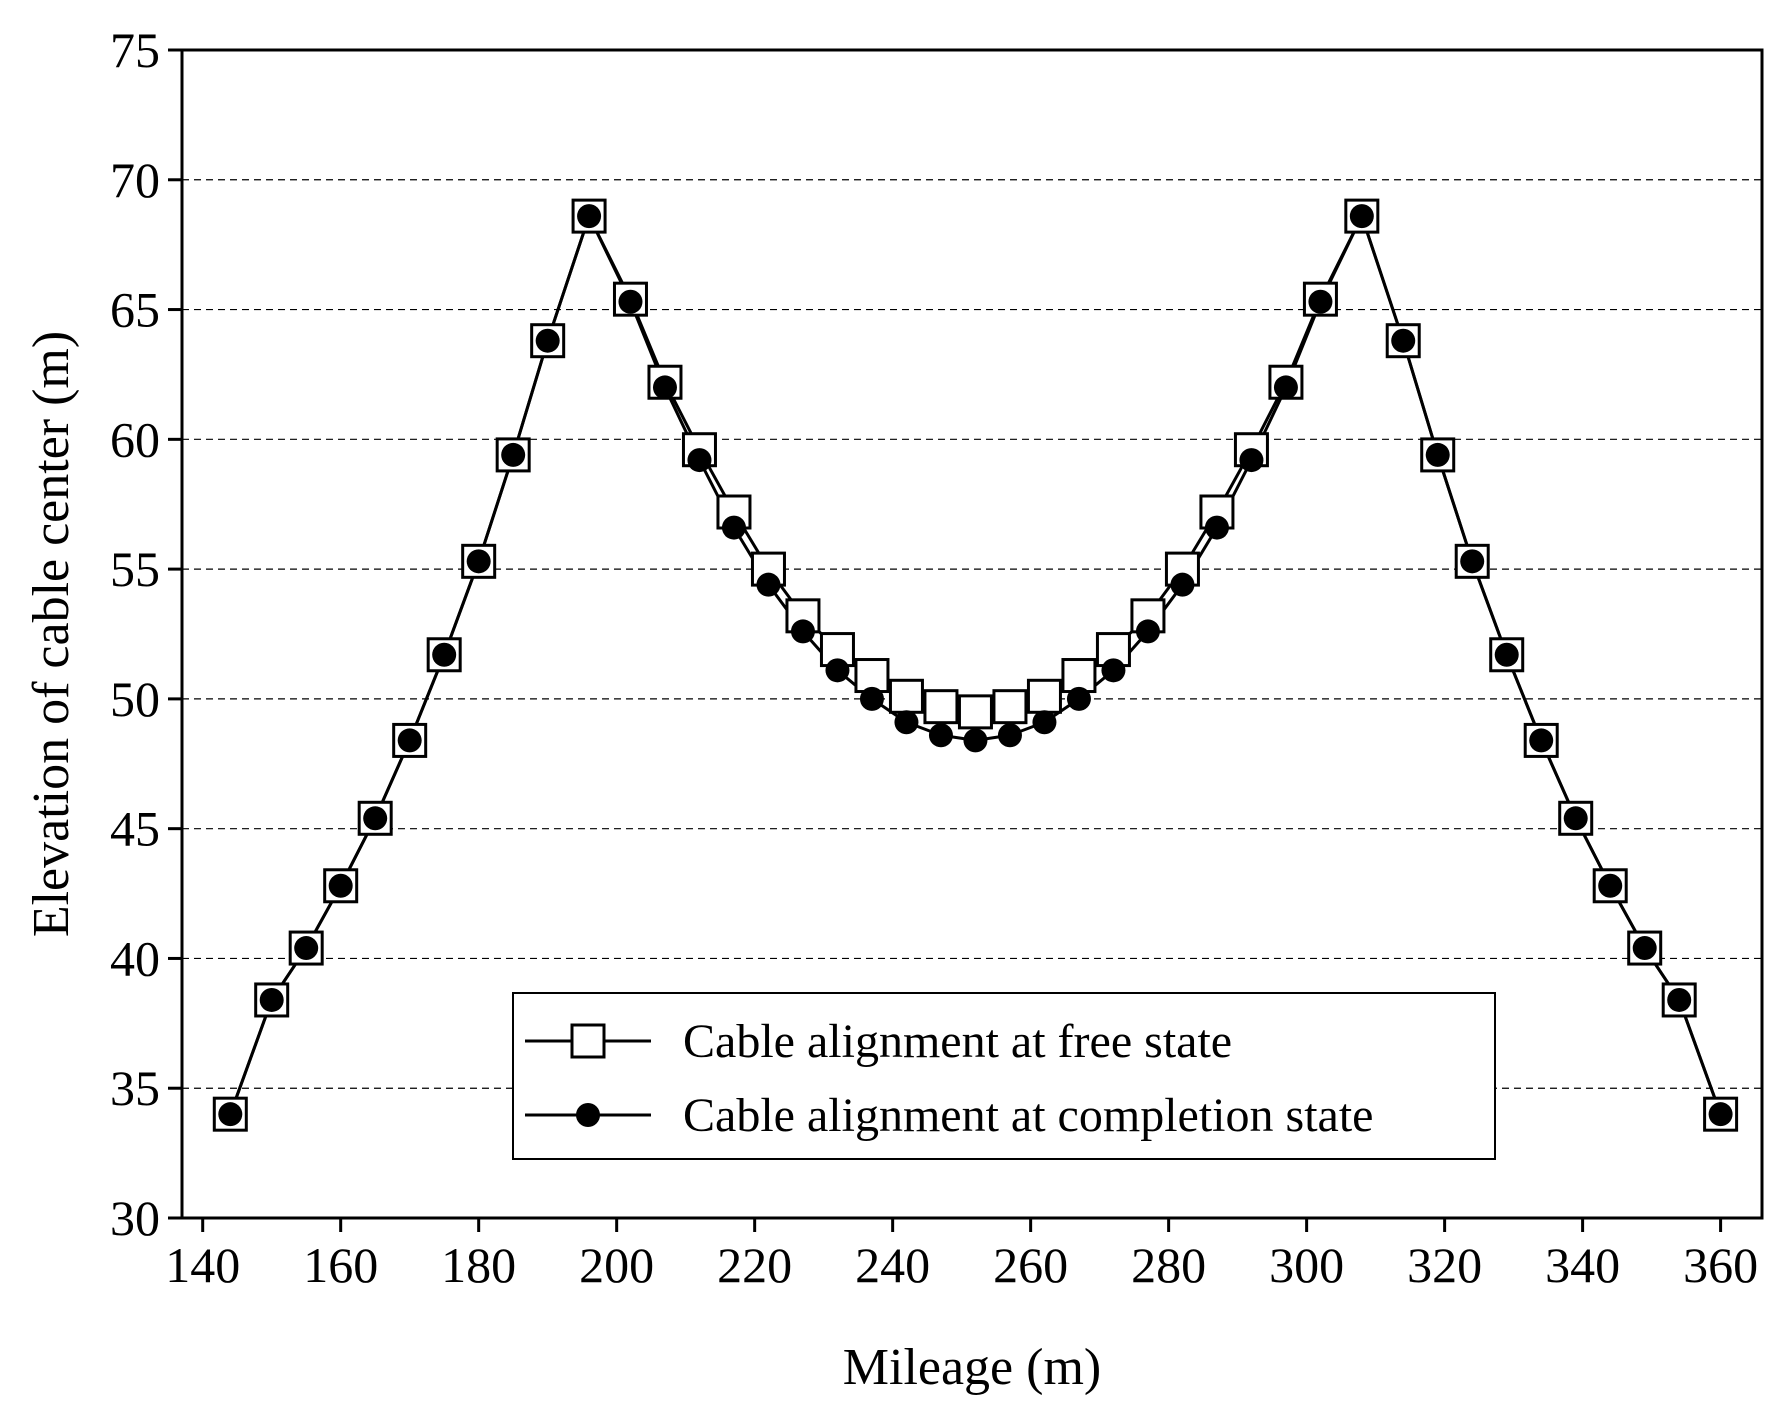 This screenshot has height=1417, width=1787. Describe the element at coordinates (478, 1265) in the screenshot. I see `x-tick-label-180: 180` at that location.